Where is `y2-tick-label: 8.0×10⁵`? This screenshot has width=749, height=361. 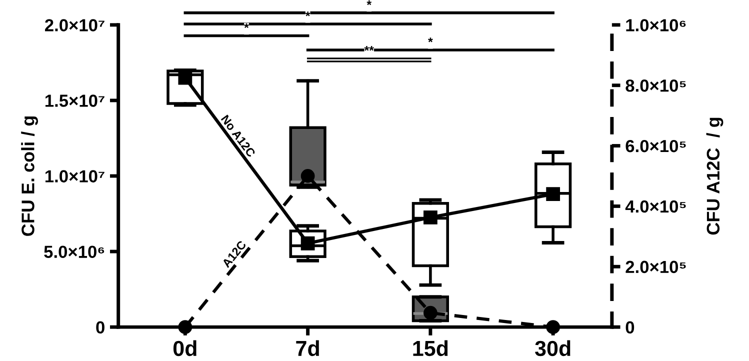
y2-tick-label: 8.0×10⁵ is located at coordinates (656, 86).